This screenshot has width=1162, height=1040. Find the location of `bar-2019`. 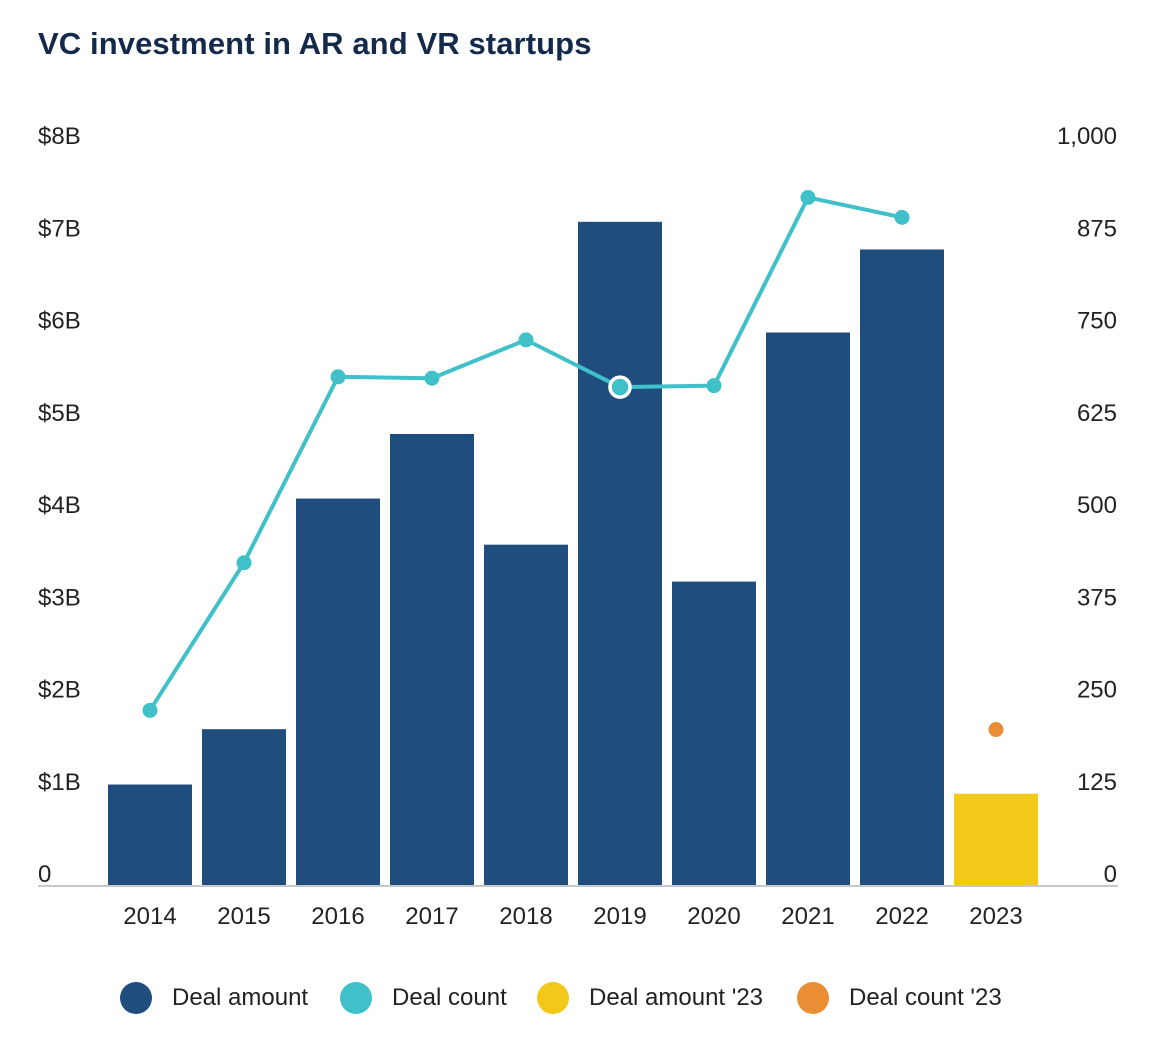

bar-2019 is located at coordinates (620, 554).